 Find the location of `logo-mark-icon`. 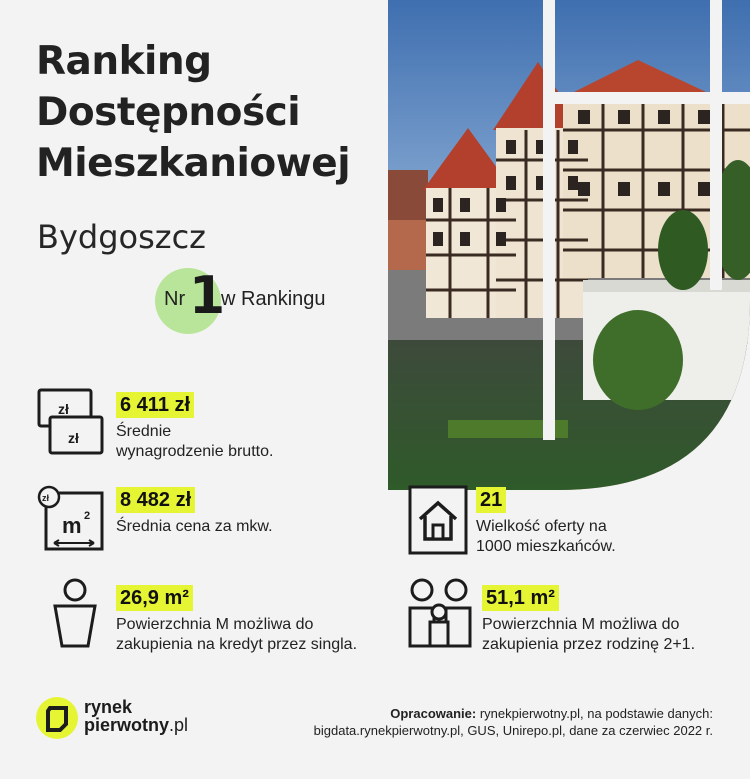

logo-mark-icon is located at coordinates (57, 718).